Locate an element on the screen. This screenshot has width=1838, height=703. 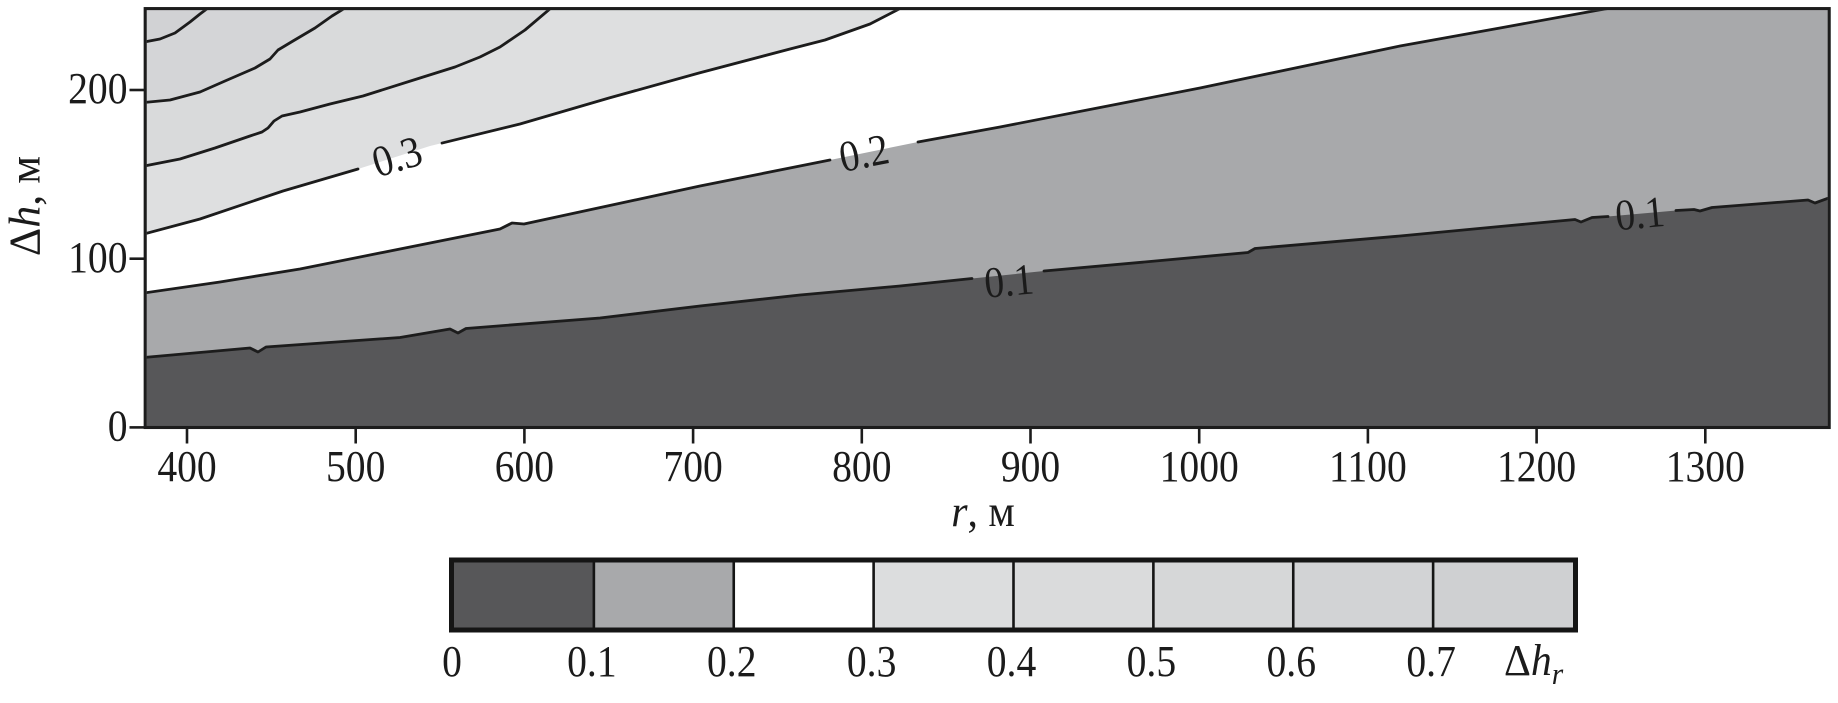
svg-text: 600 is located at coordinates (524, 467).